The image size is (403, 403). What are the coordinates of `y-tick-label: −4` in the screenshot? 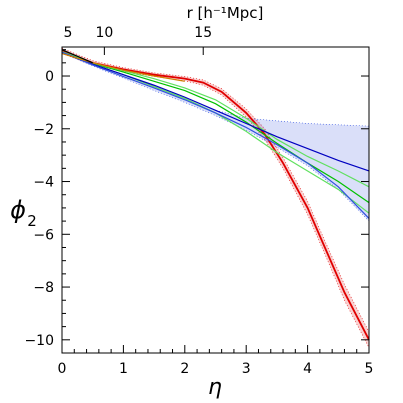 It's located at (43, 183).